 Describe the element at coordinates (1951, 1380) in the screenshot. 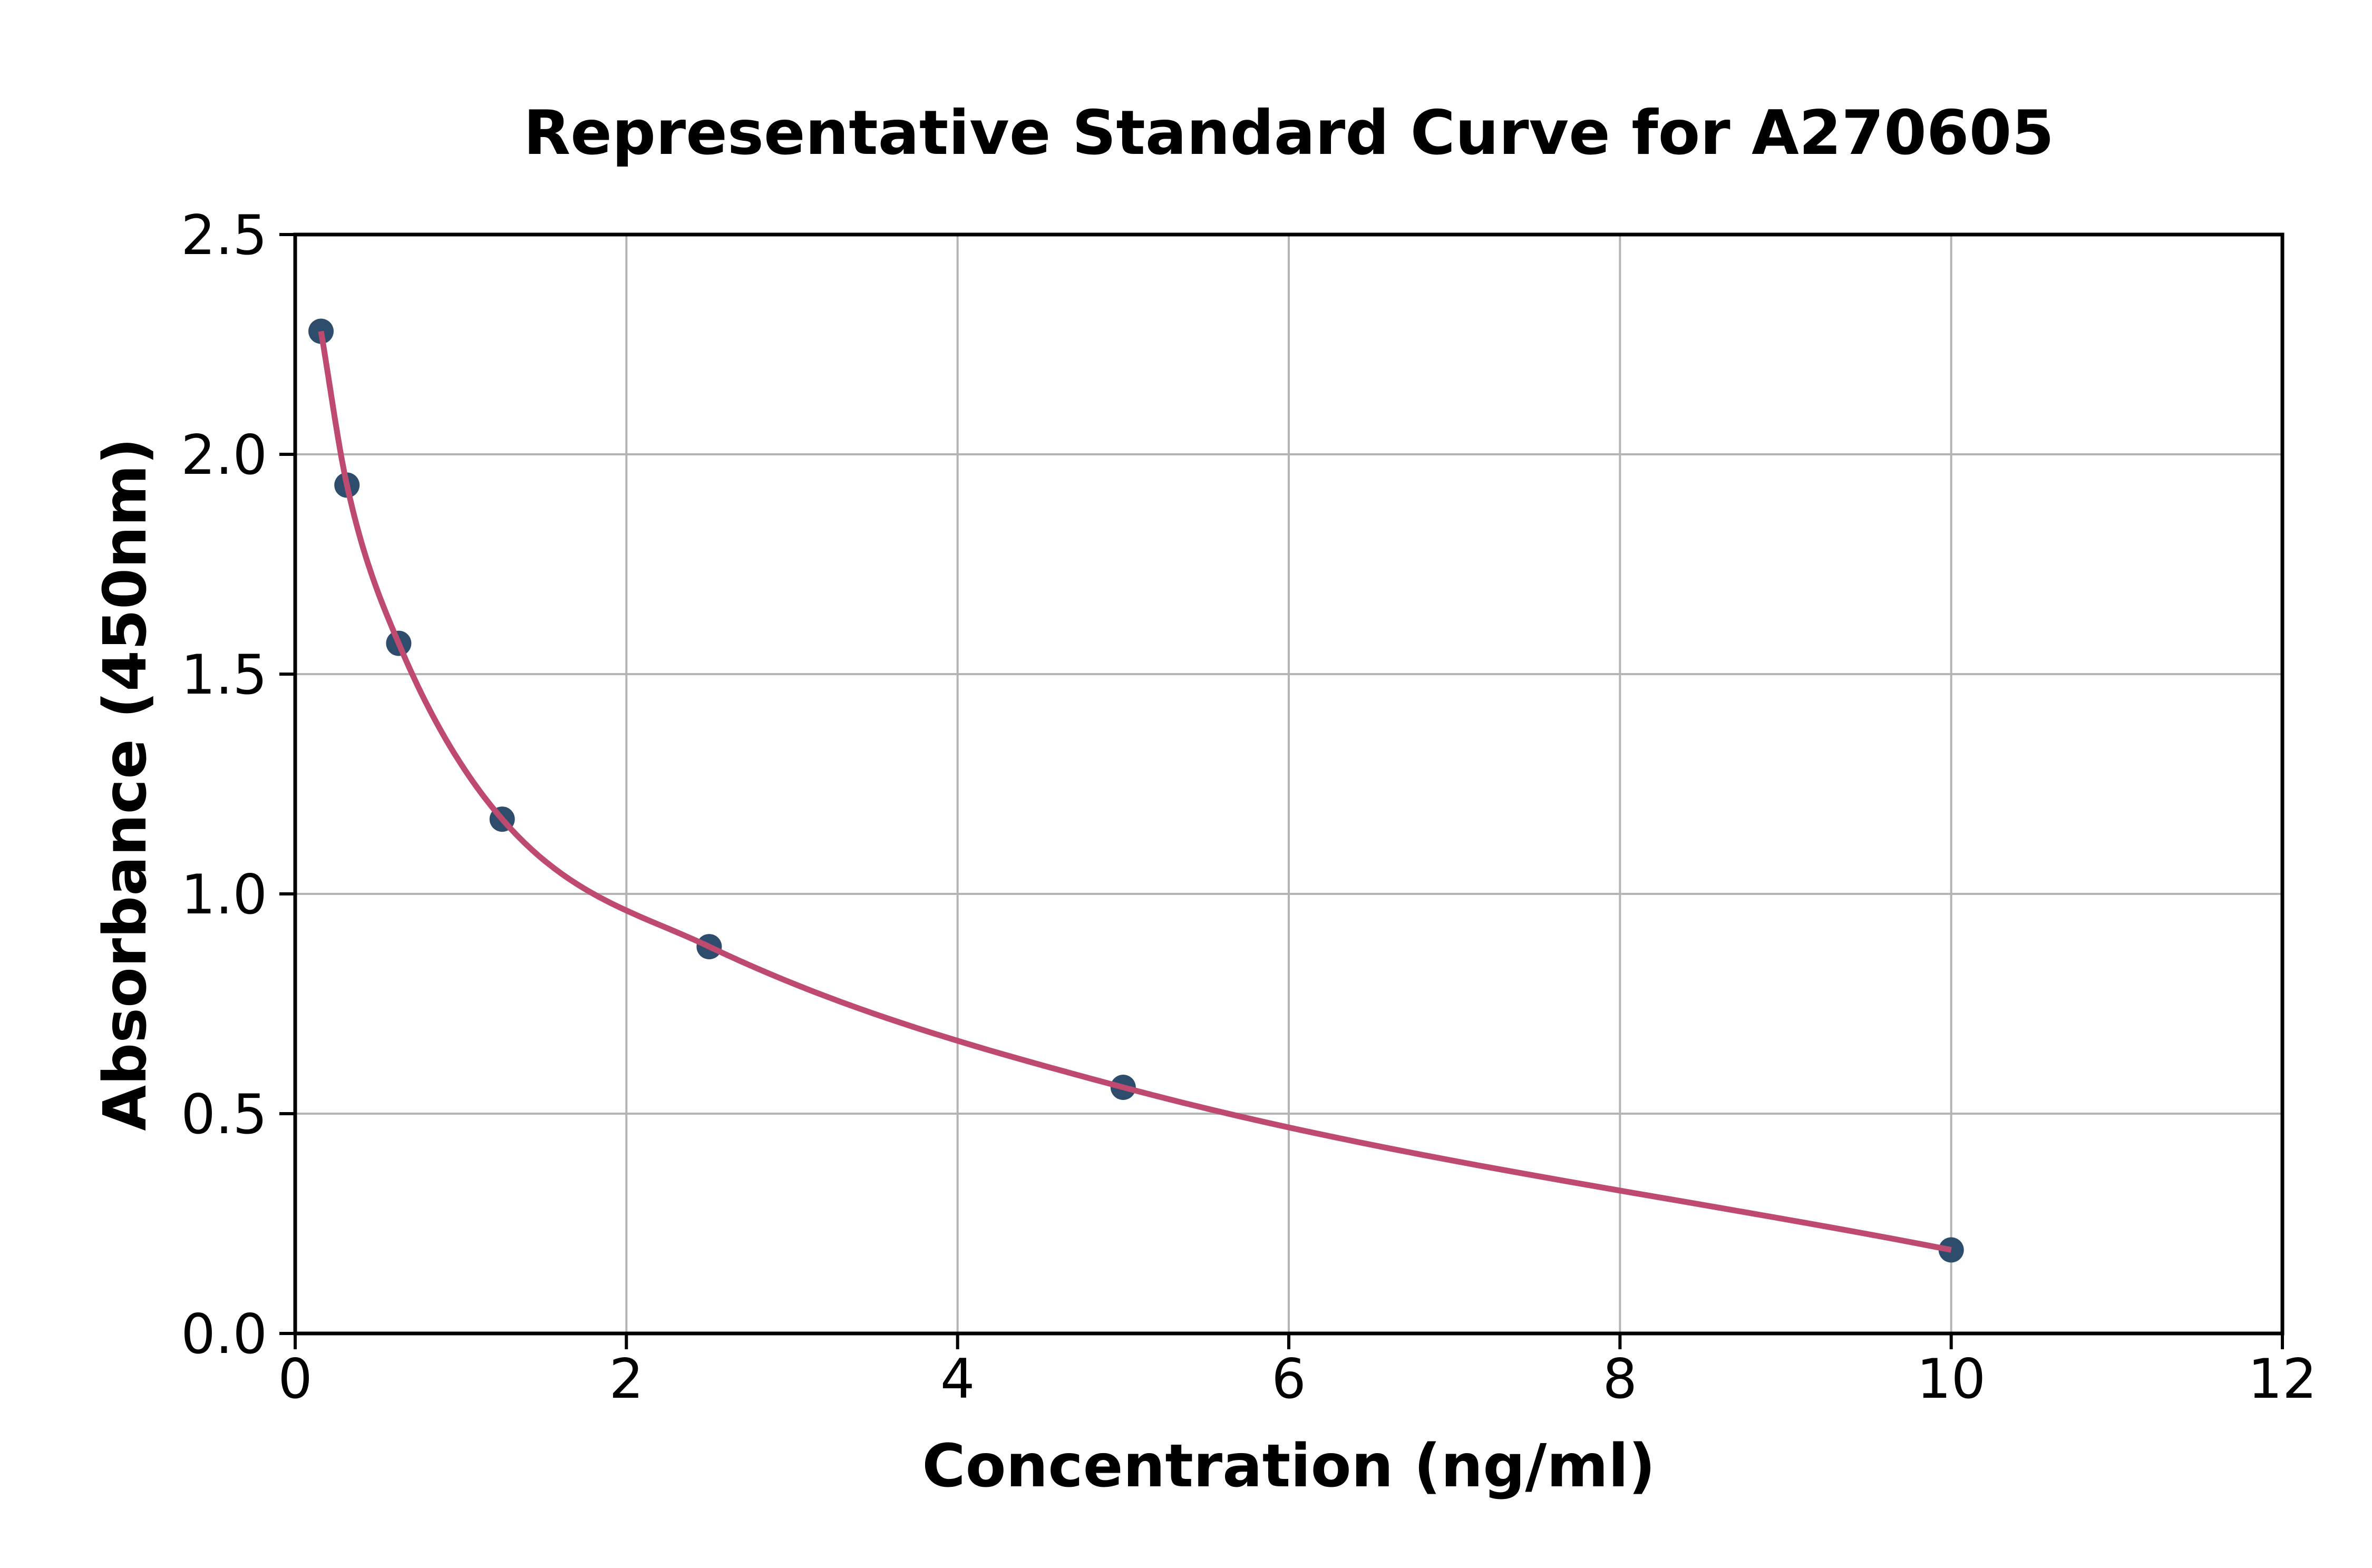

I see `x-tick-label: 10` at that location.